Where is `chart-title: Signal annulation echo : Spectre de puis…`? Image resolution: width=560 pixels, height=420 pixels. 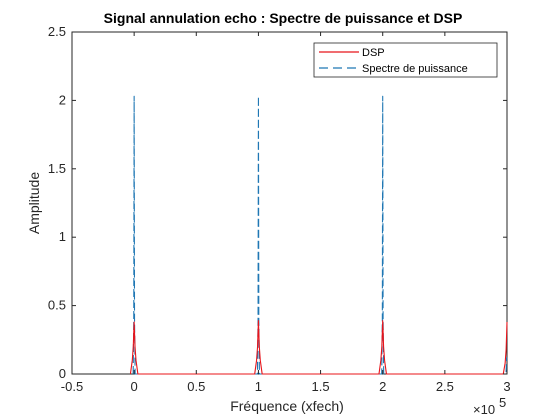 chart-title: Signal annulation echo : Spectre de puis… is located at coordinates (283, 18).